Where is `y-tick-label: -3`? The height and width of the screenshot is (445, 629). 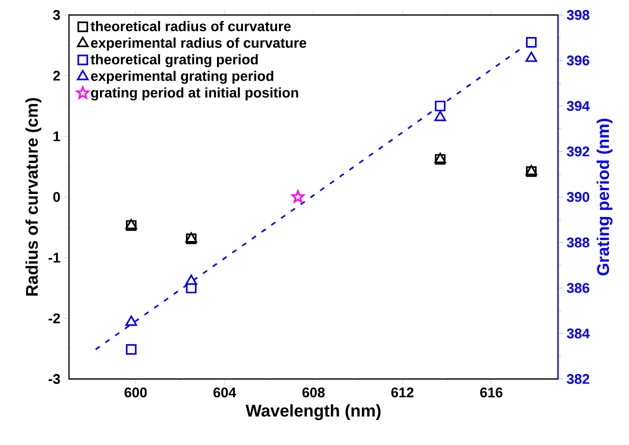 y-tick-label: -3 is located at coordinates (54, 379).